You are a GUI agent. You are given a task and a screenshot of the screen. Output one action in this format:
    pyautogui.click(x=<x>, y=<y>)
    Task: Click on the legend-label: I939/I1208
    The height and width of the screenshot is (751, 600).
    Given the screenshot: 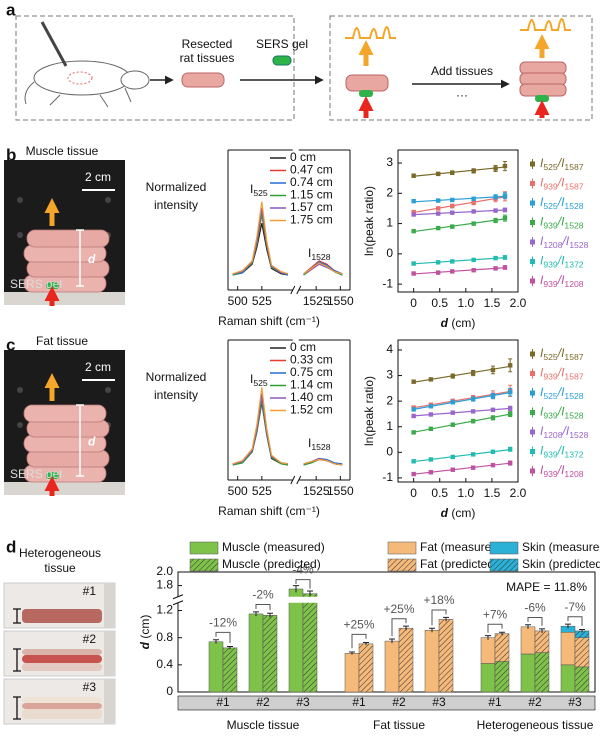 What is the action you would take?
    pyautogui.click(x=562, y=471)
    